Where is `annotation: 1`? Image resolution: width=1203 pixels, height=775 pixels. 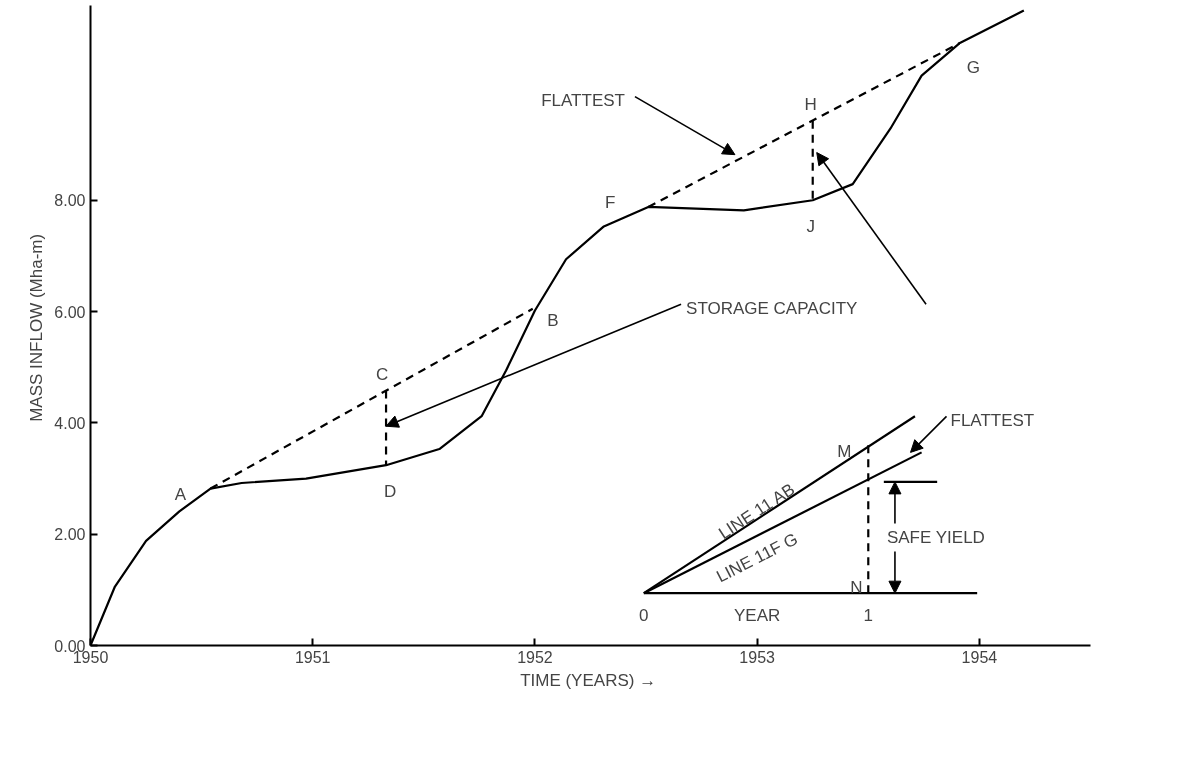
annotation: 1 is located at coordinates (868, 616).